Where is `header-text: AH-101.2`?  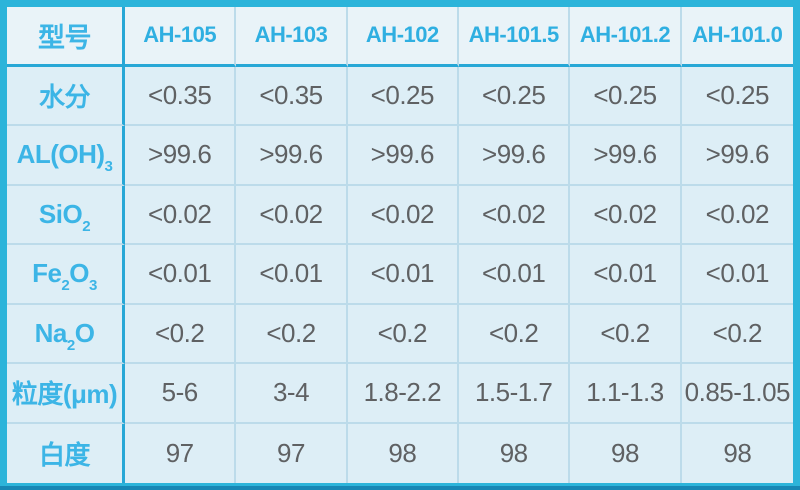
header-text: AH-101.2 is located at coordinates (625, 35).